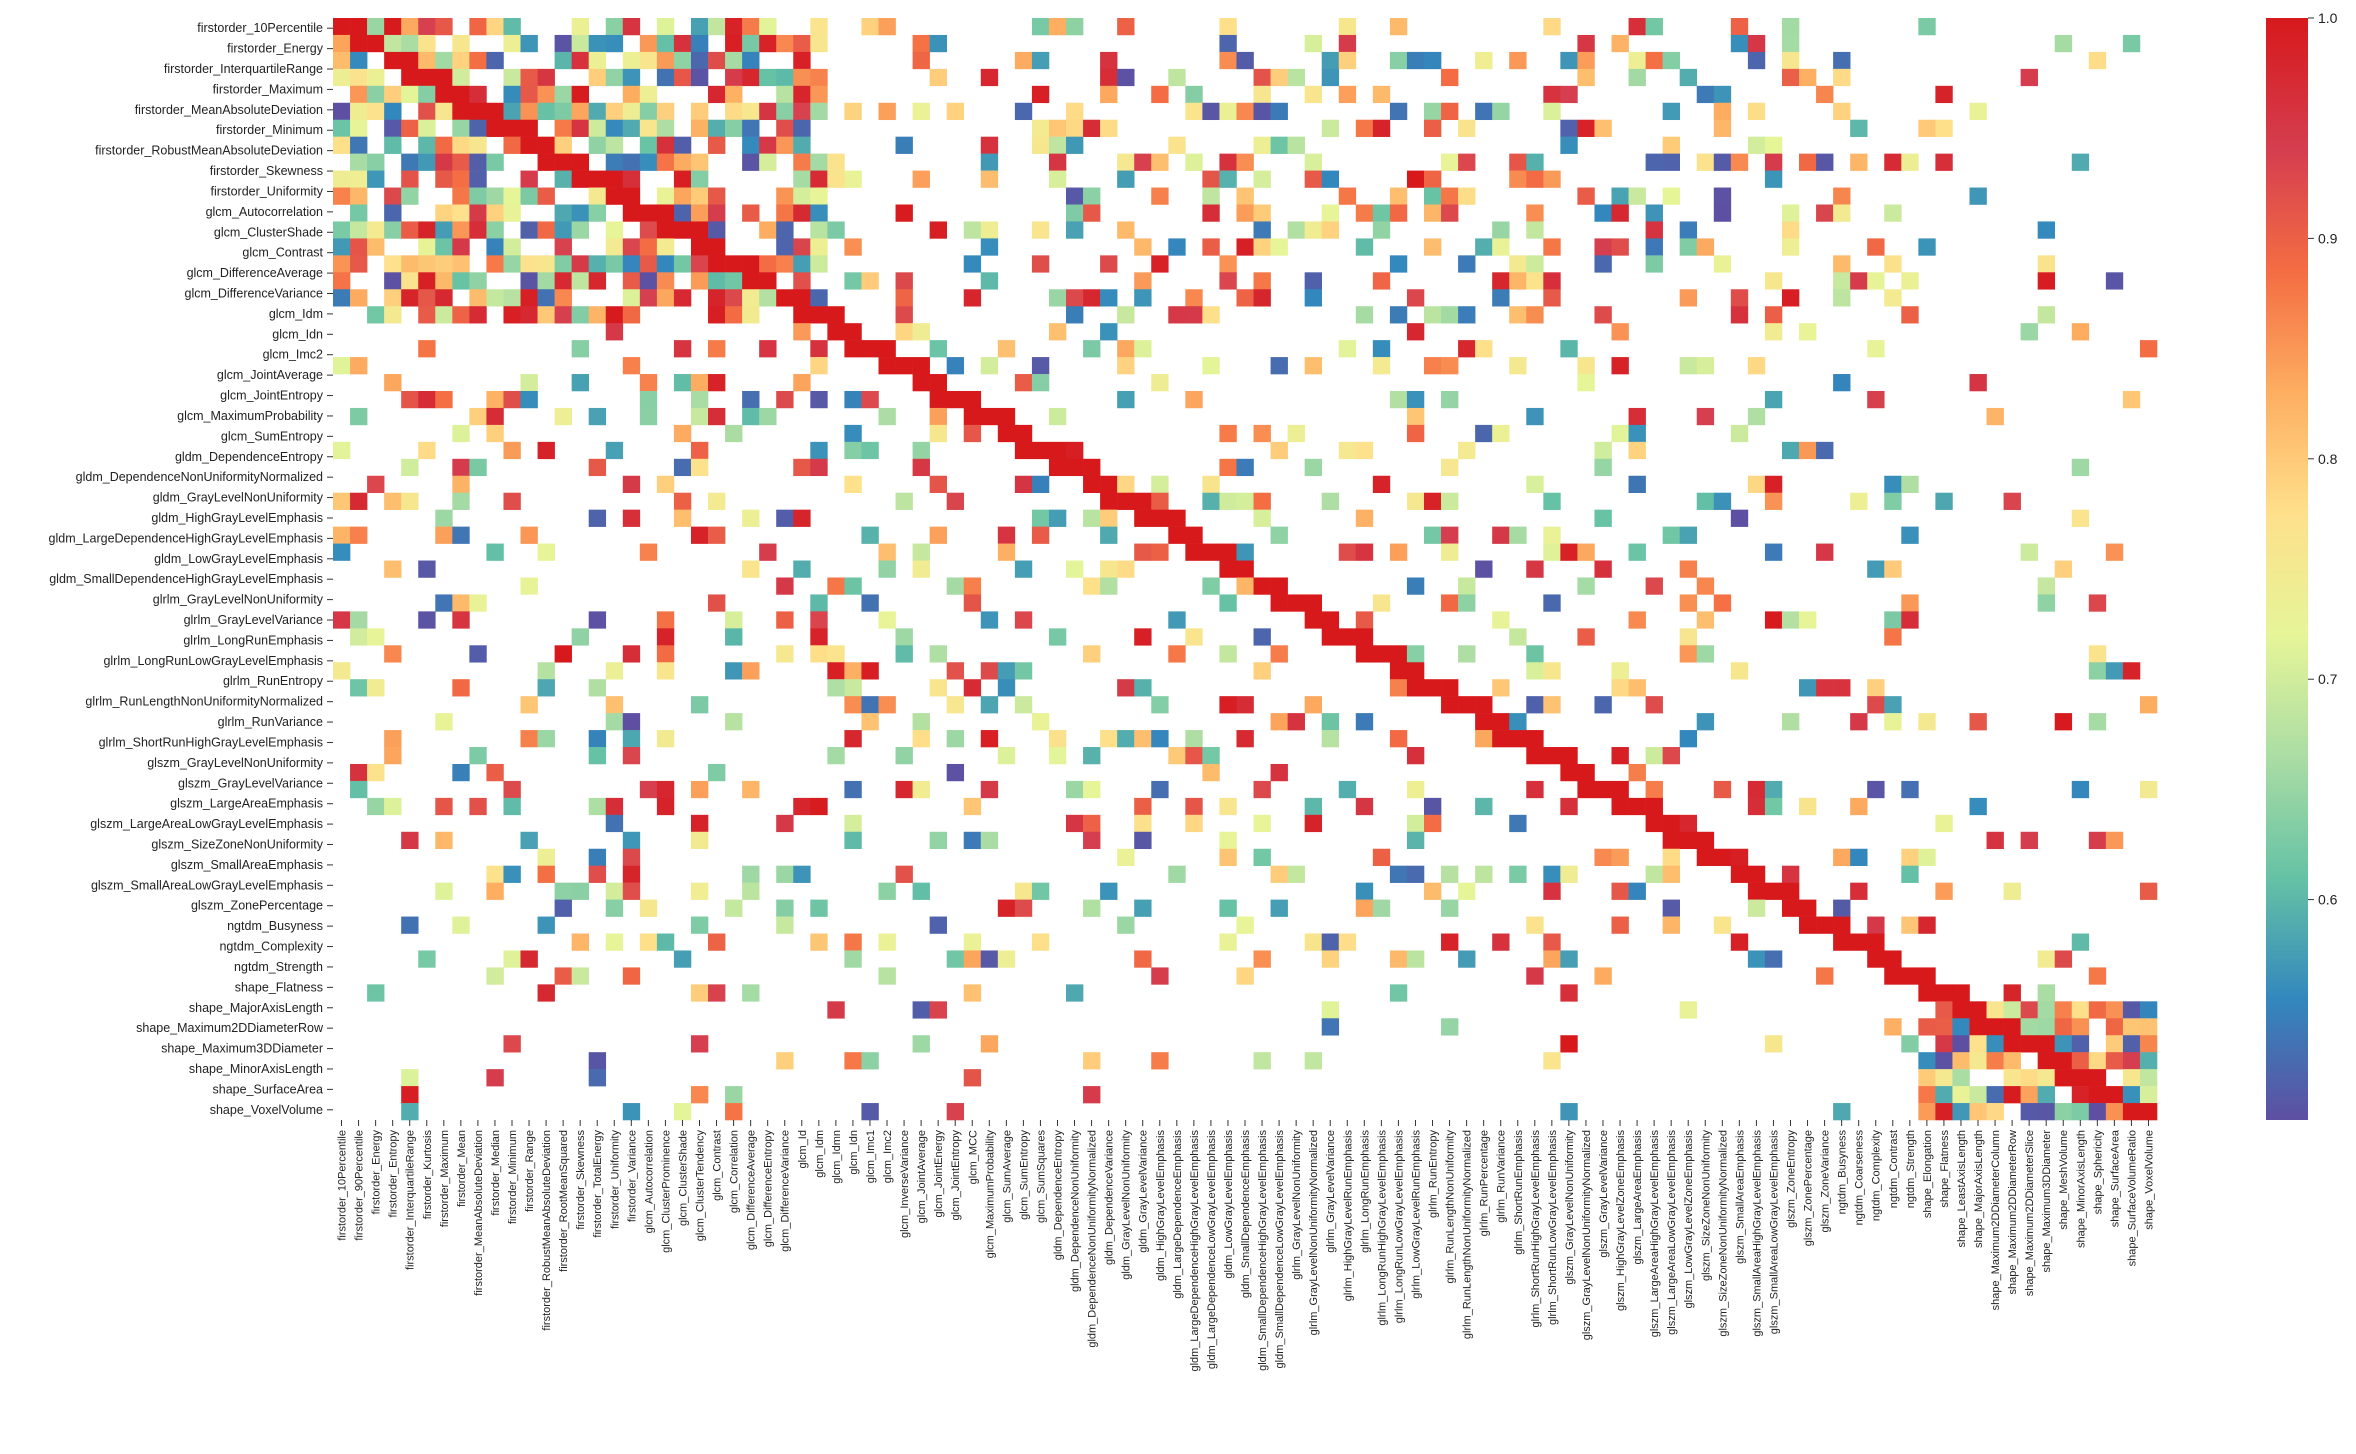 This screenshot has height=1454, width=2356. Describe the element at coordinates (632, 1176) in the screenshot. I see `x-tick-label: firstorder_Variance` at that location.